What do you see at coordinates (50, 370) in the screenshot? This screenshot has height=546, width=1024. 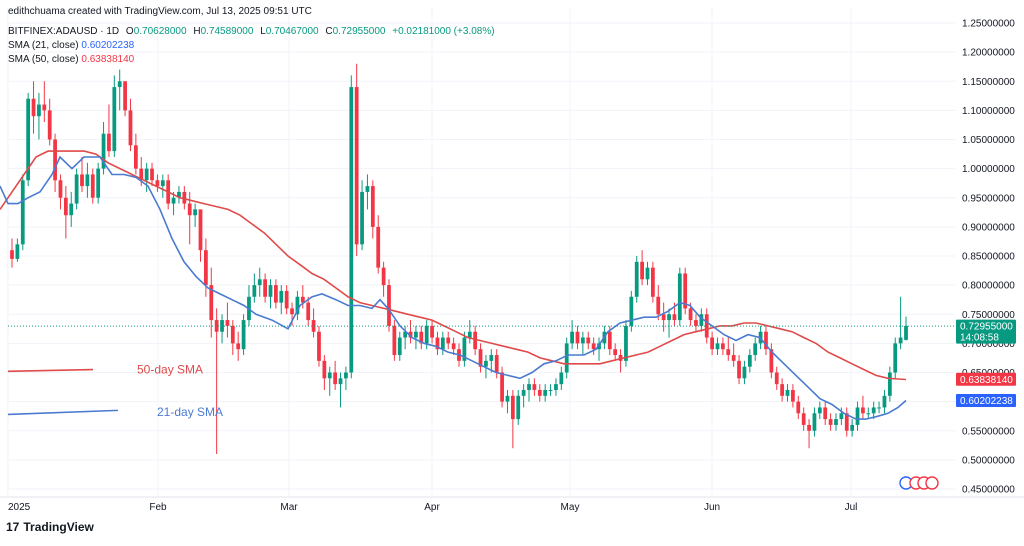 I see `sma50-legend-line` at bounding box center [50, 370].